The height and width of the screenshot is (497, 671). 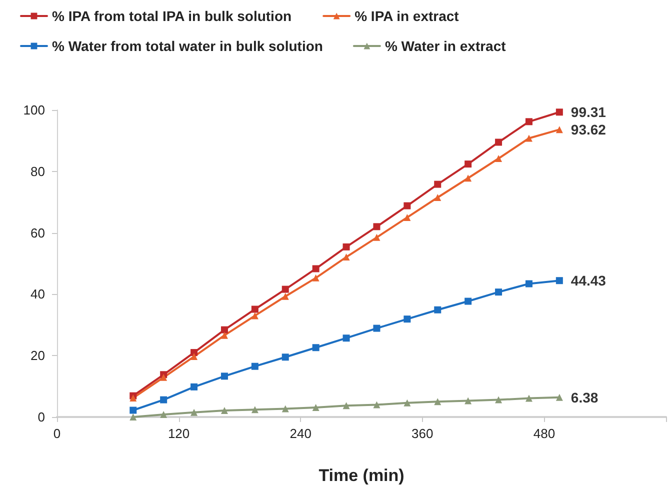 I want to click on data-label: 93.62, so click(x=588, y=130).